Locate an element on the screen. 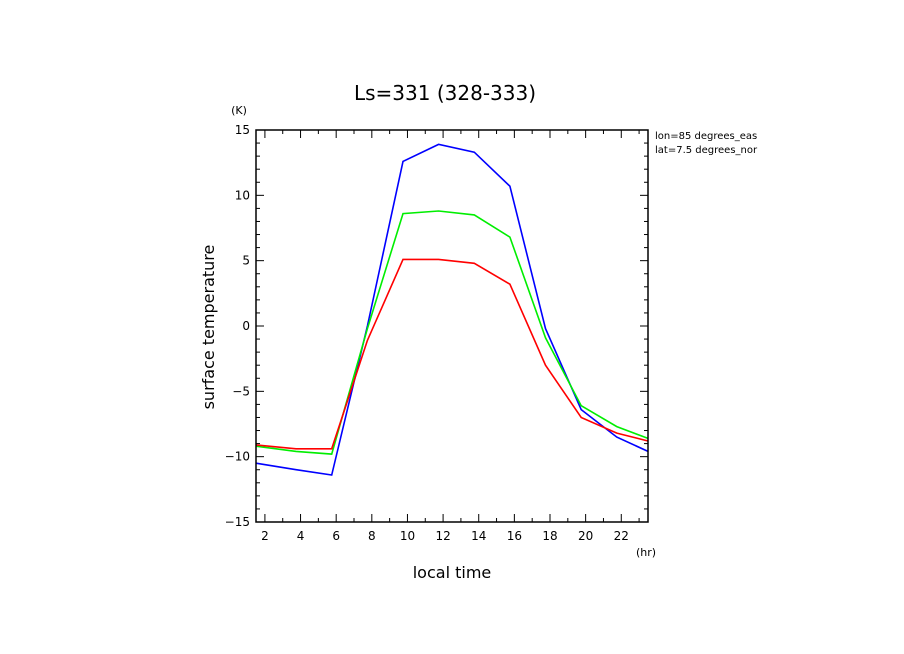 The image size is (904, 654). x-tick-label: 20 is located at coordinates (585, 536).